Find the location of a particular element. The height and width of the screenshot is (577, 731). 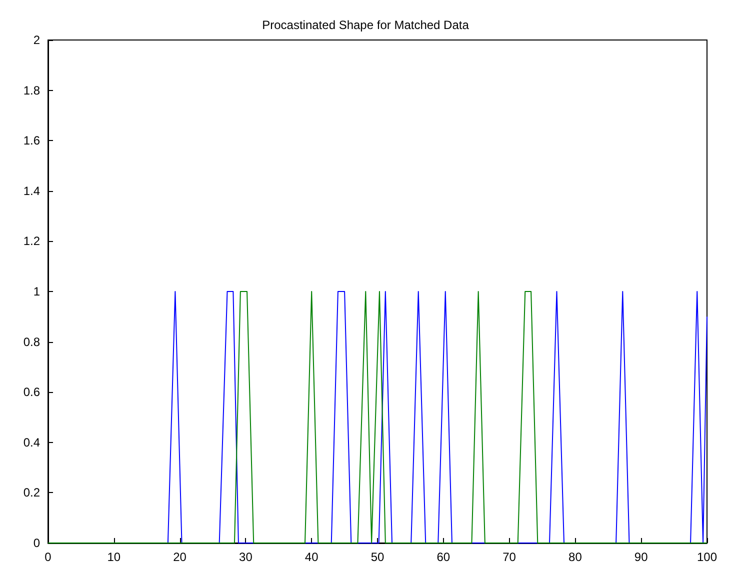

y-tick-label: 1.6 is located at coordinates (31, 141).